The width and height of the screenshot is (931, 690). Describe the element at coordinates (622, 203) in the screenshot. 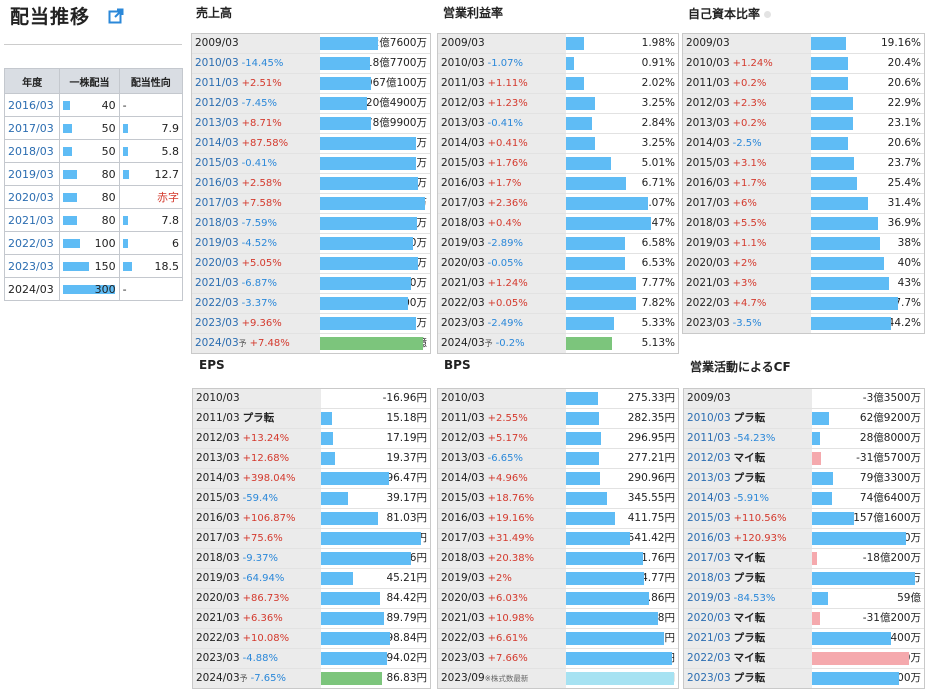

I see `value-cell: 9.07%` at that location.